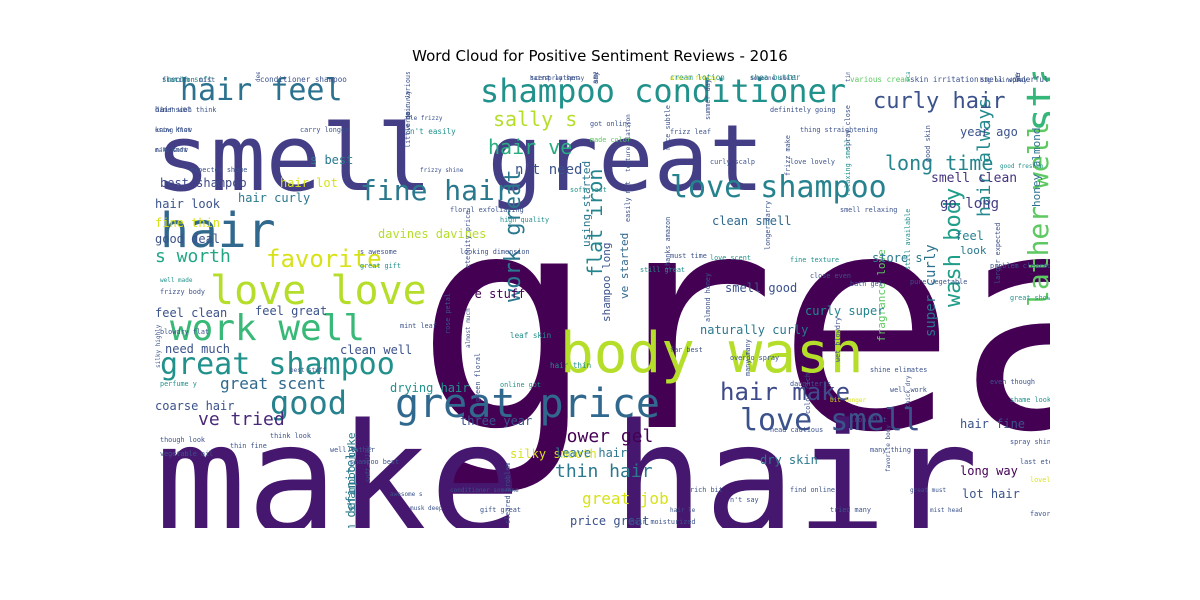  Describe the element at coordinates (706, 490) in the screenshot. I see `word-rich-bit: rich bit` at that location.